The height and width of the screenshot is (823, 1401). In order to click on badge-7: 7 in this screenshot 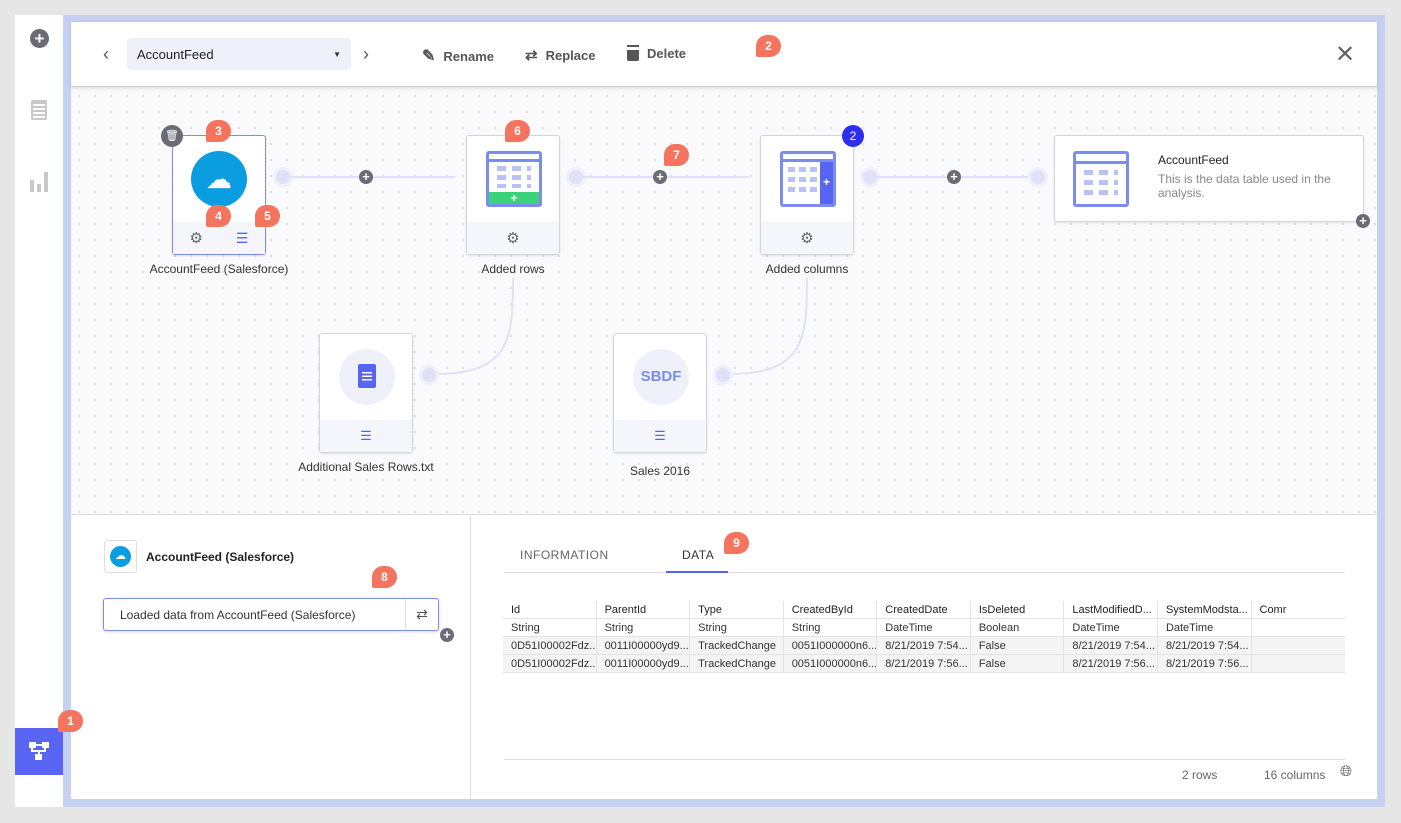, I will do `click(676, 155)`.